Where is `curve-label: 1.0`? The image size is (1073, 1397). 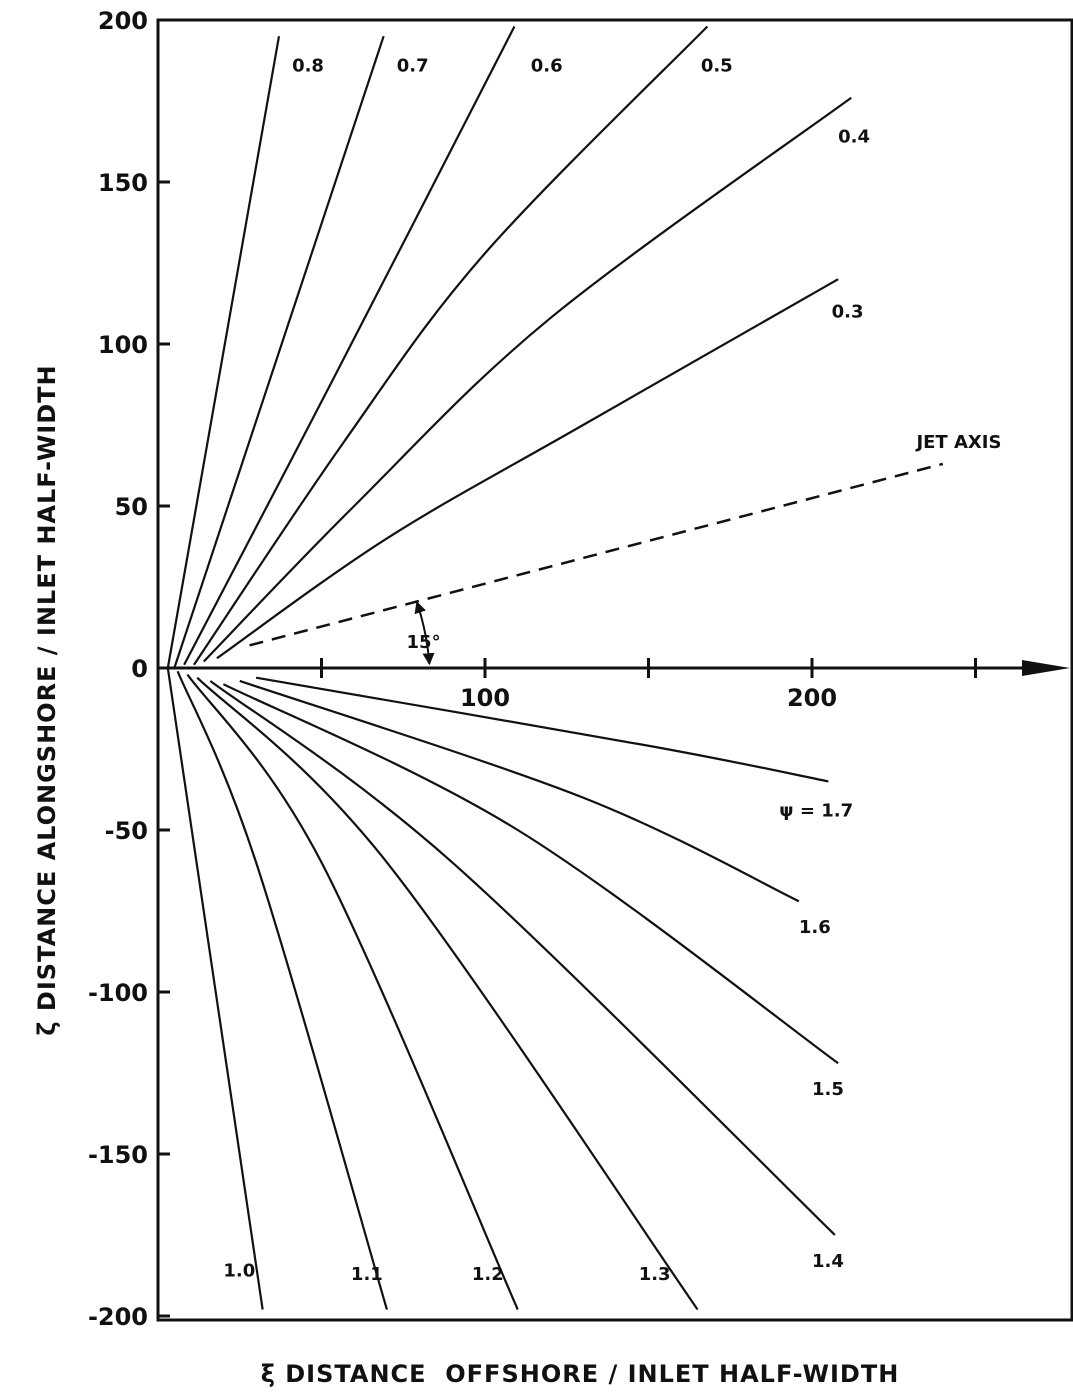 curve-label: 1.0 is located at coordinates (239, 1271).